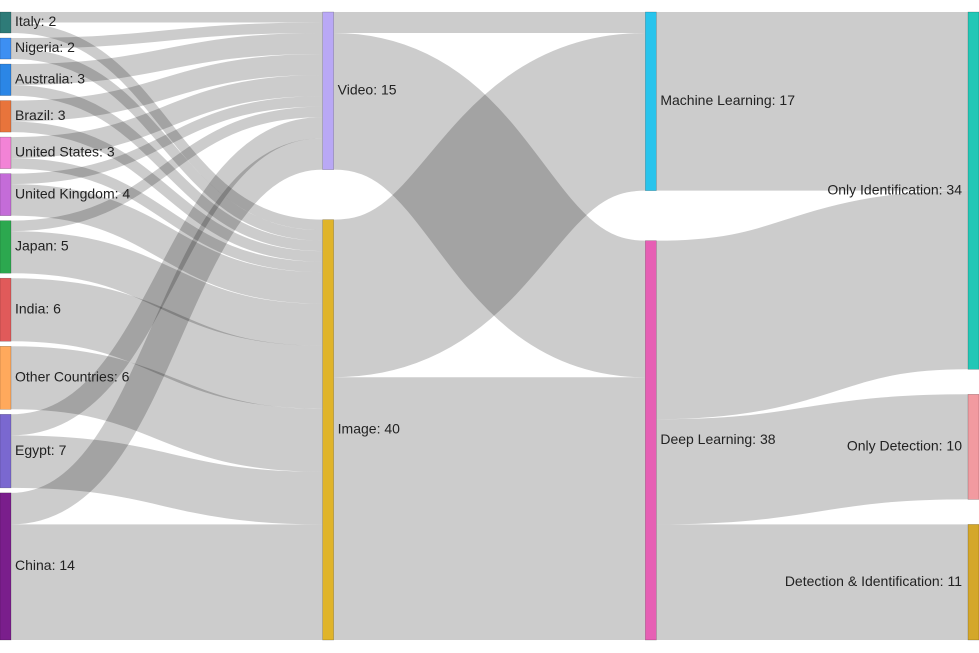 The width and height of the screenshot is (979, 653). I want to click on node-label: Only Identification: 34, so click(894, 189).